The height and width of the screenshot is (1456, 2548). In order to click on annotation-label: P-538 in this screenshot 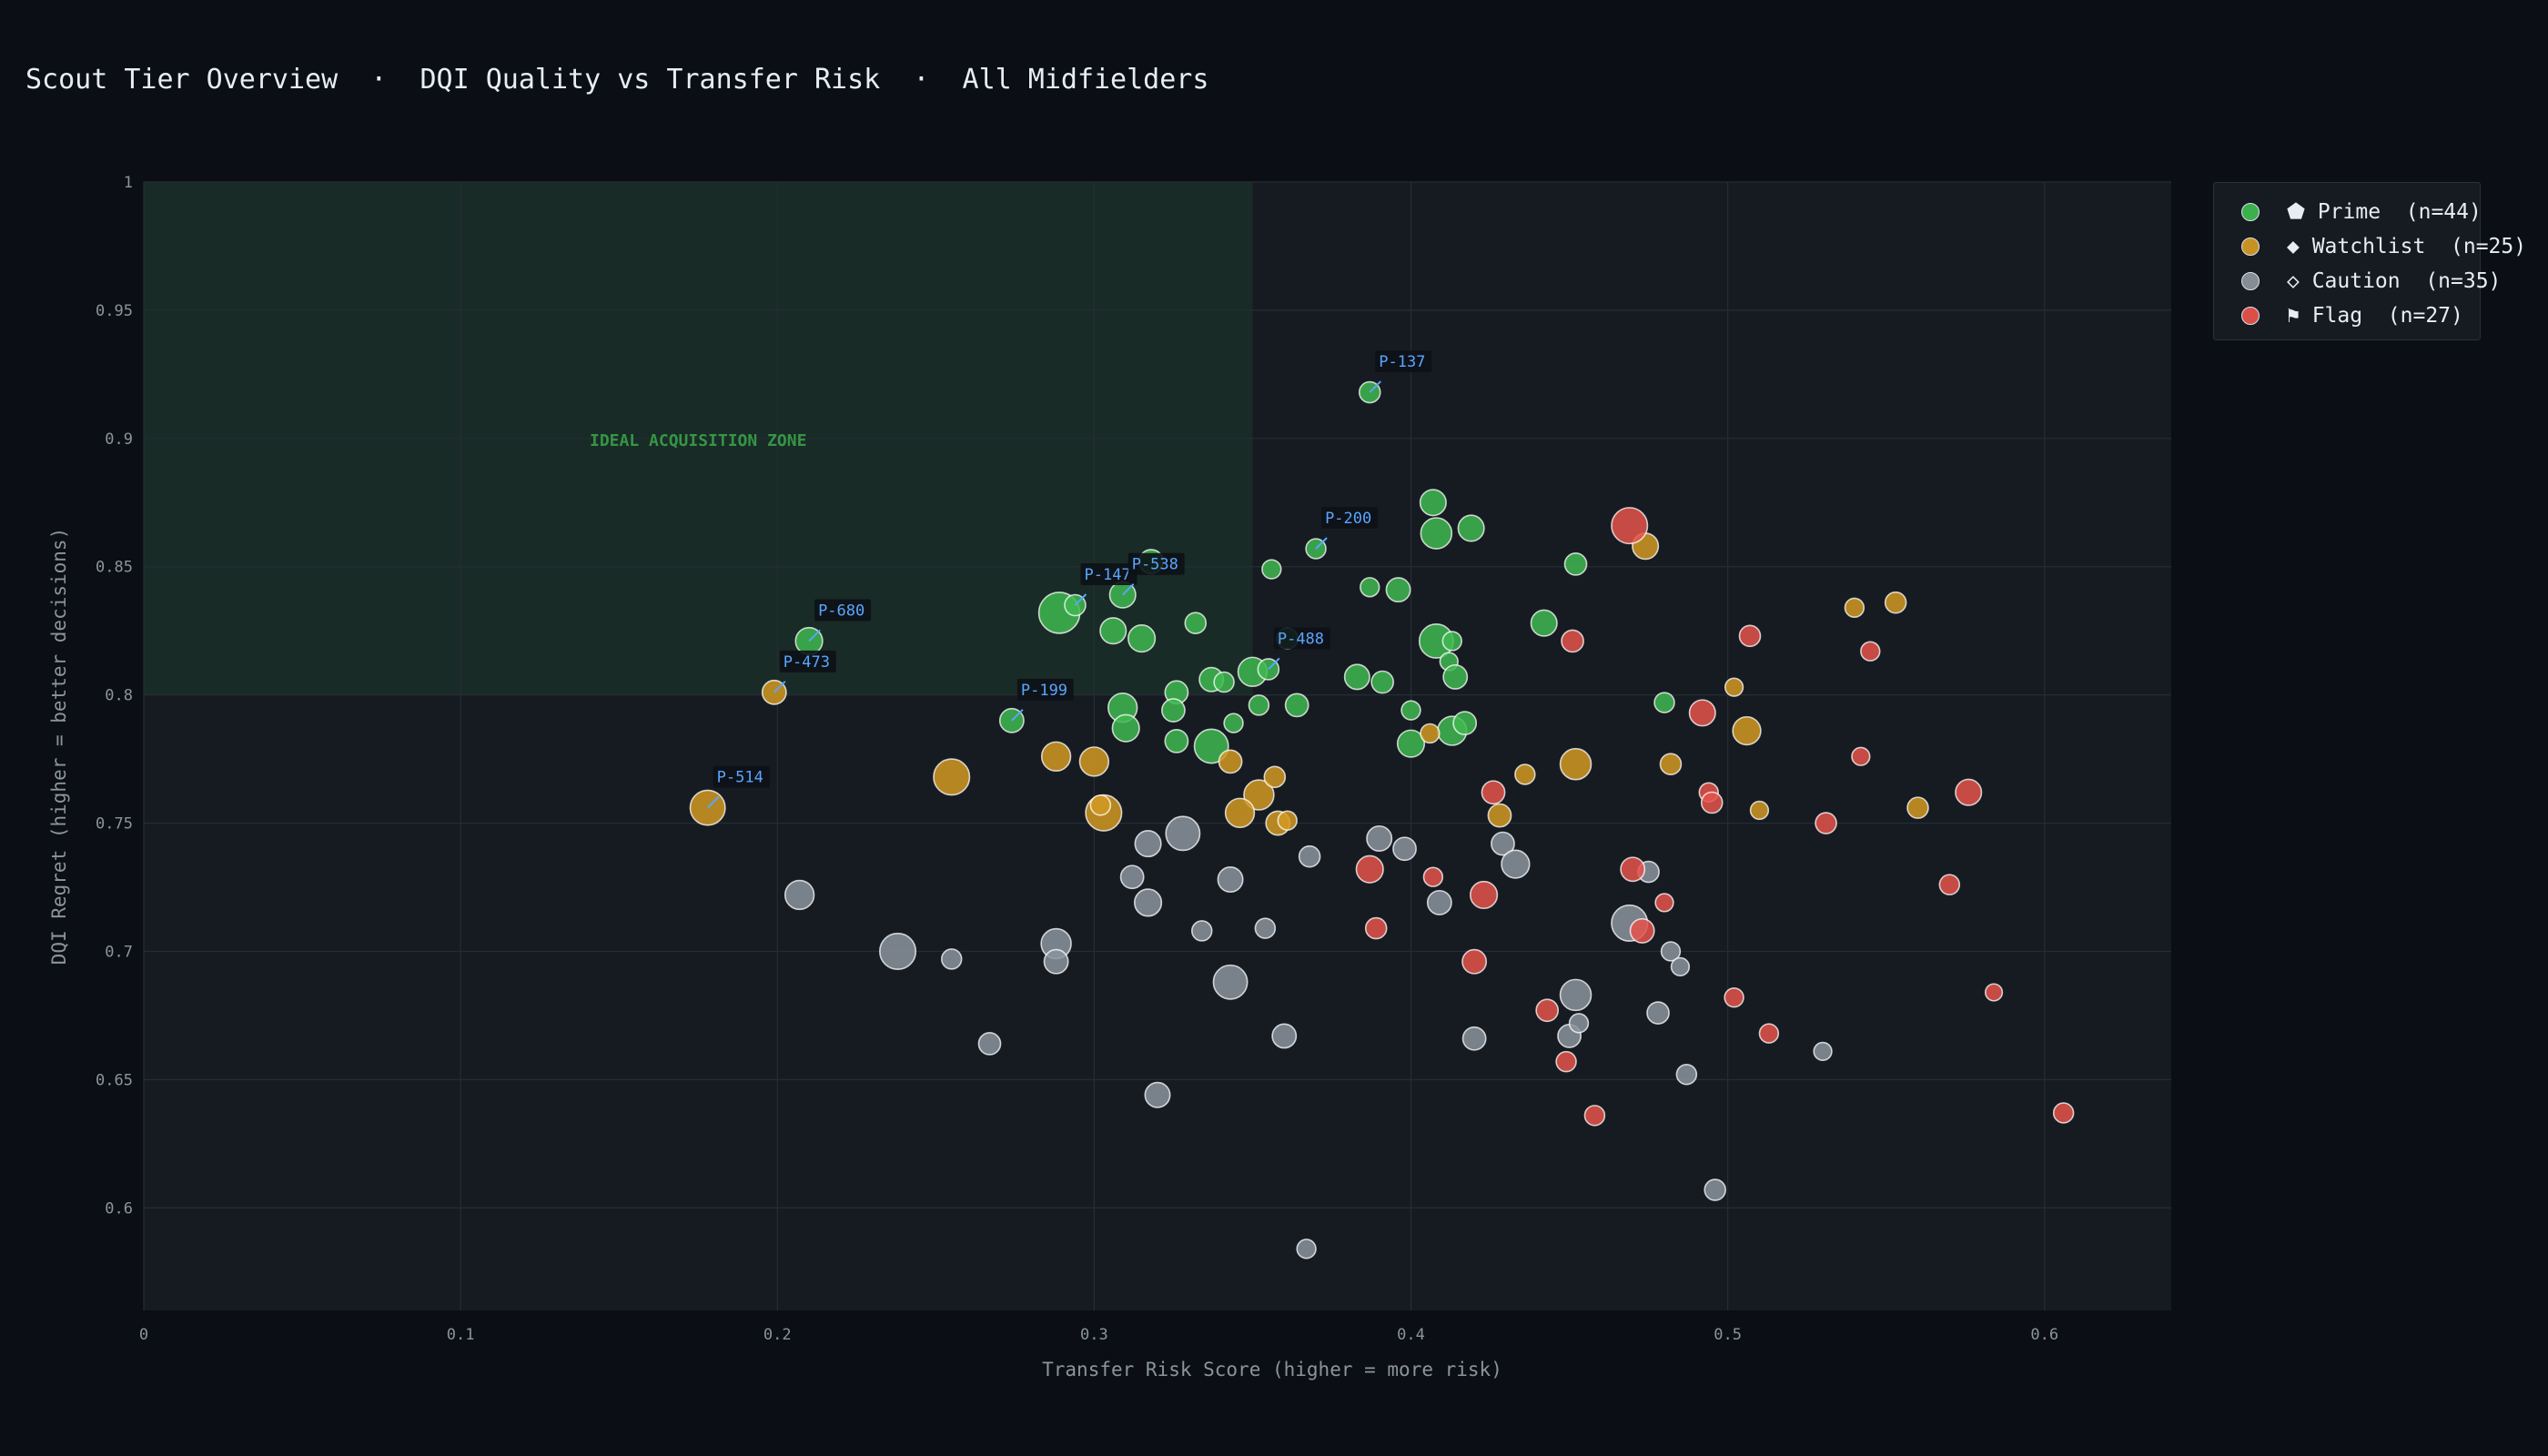, I will do `click(1155, 565)`.